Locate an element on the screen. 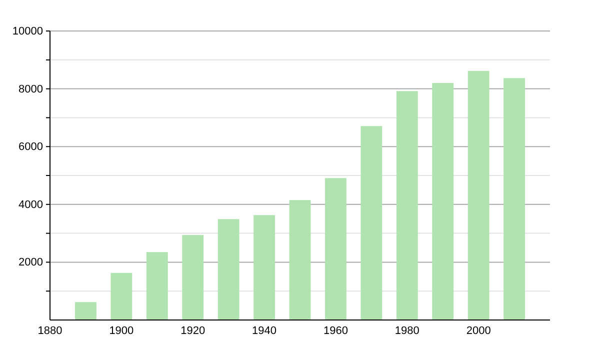 This screenshot has width=600, height=350. y-tick-label: 2000 is located at coordinates (30, 262).